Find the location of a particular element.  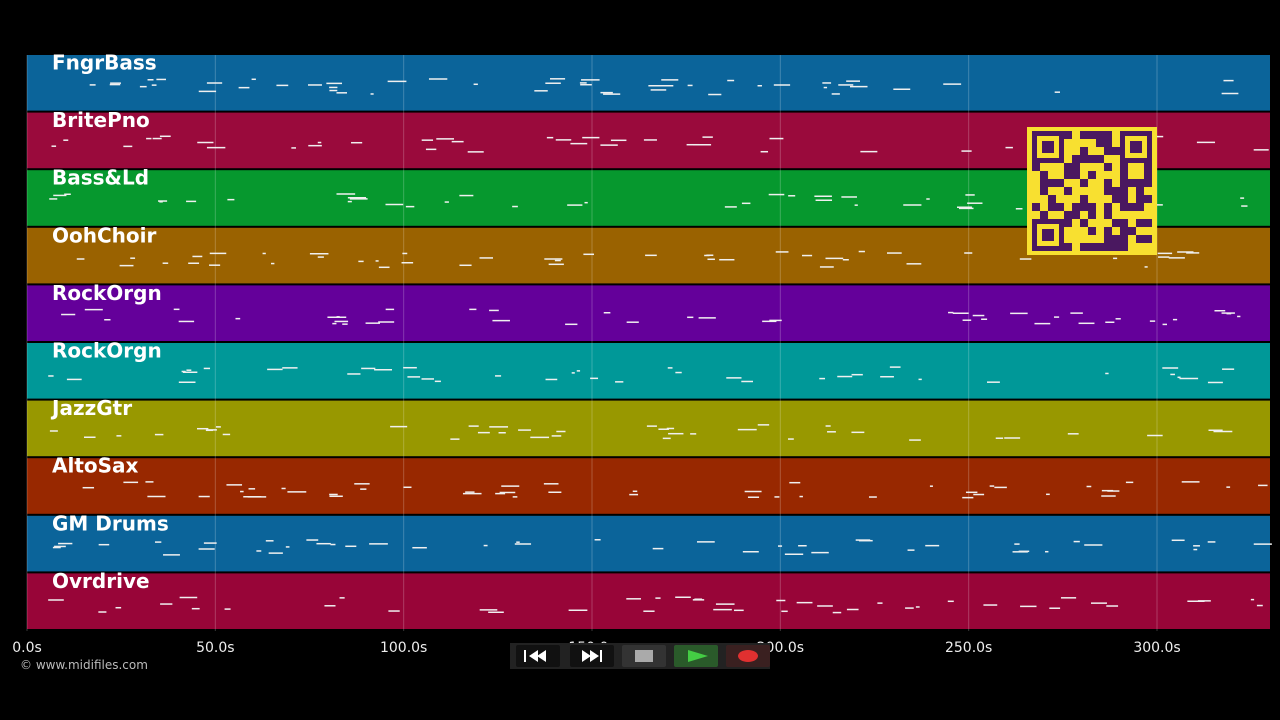

forward-button is located at coordinates (592, 656).